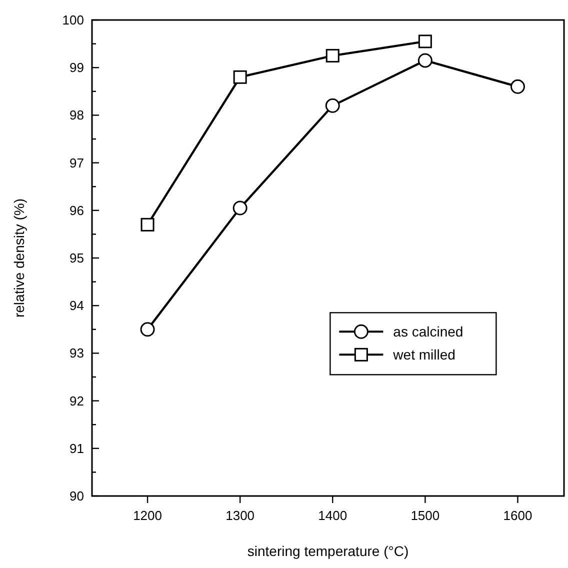  Describe the element at coordinates (240, 515) in the screenshot. I see `x-tick-label: 1300` at that location.